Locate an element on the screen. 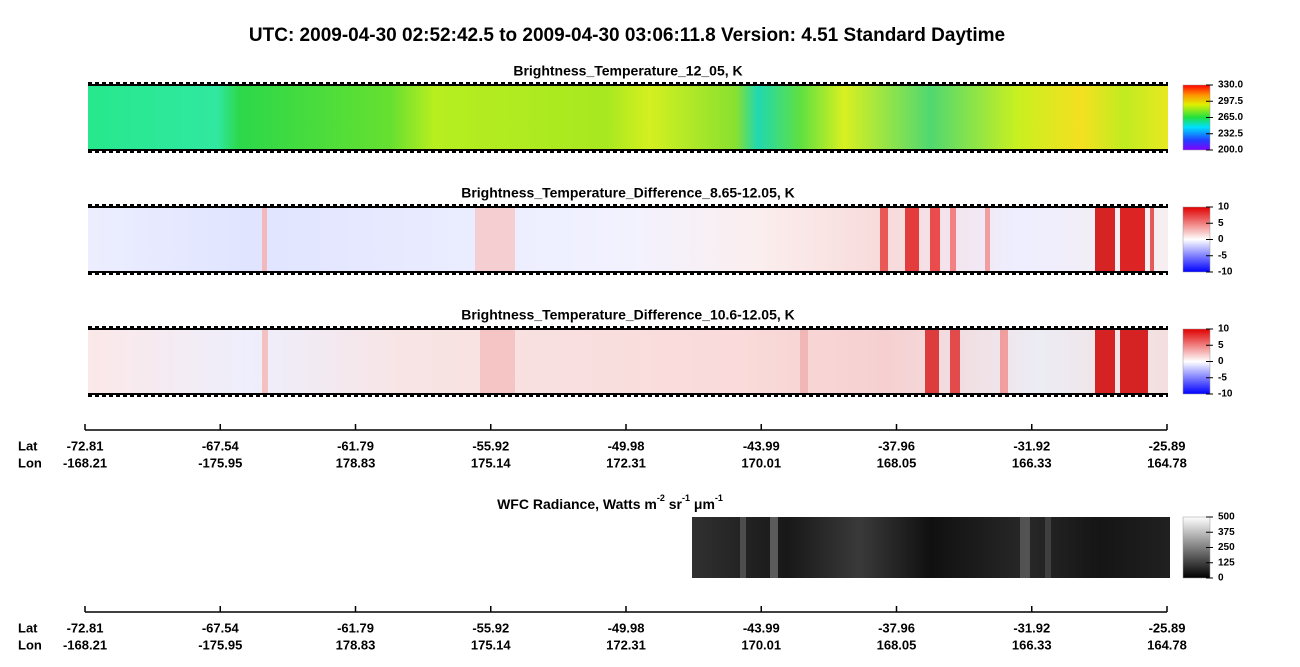  colorbar-tick-label: 265.0 is located at coordinates (1230, 117).